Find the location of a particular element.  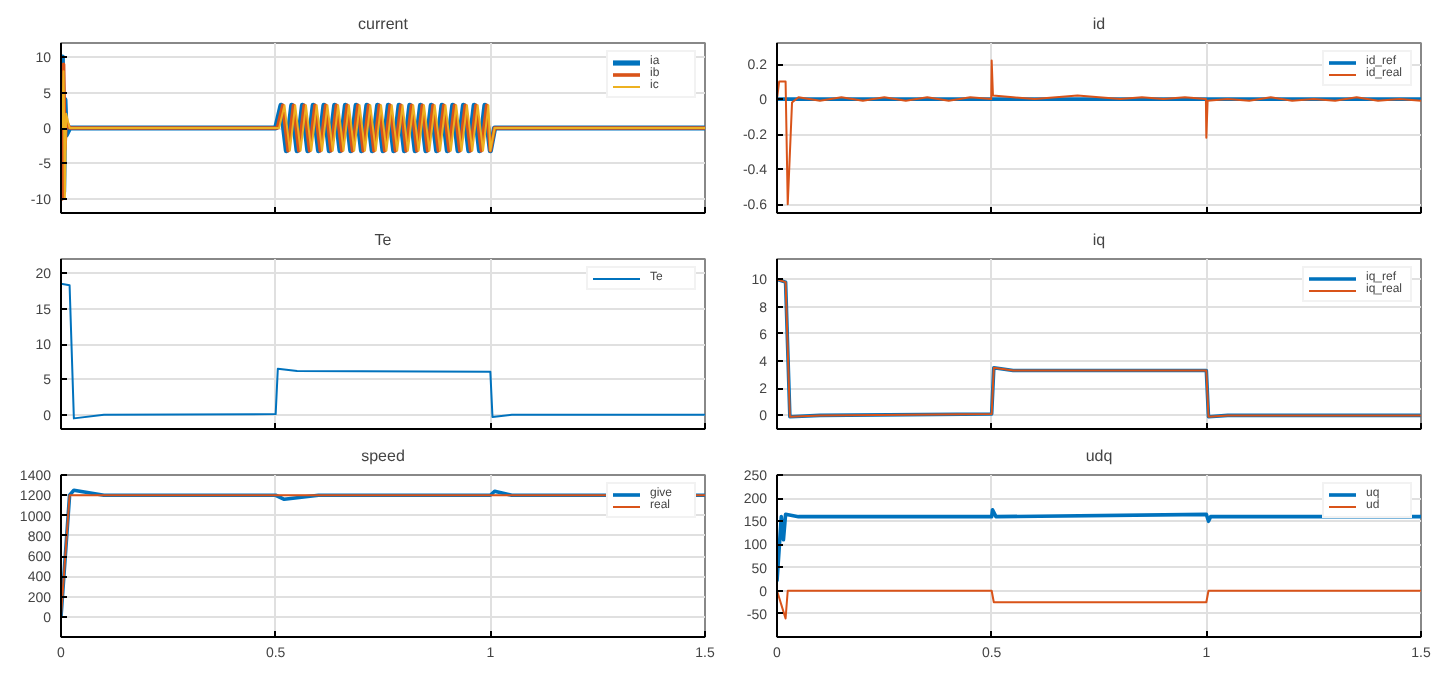

chart-title: current is located at coordinates (384, 24).